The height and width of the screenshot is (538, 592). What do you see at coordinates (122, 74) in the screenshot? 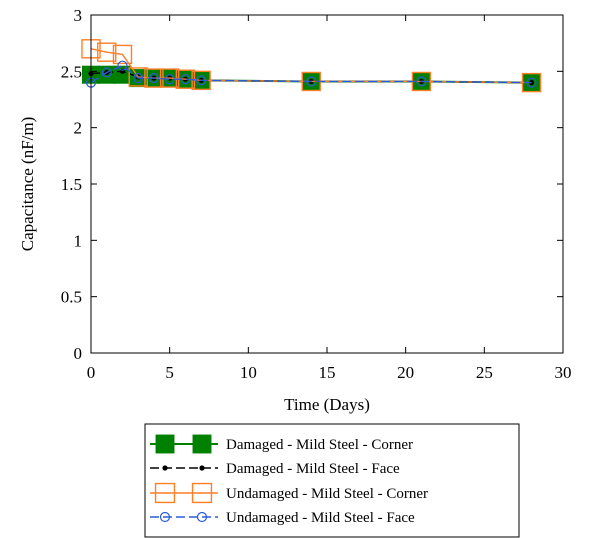
I see `series-1-point` at bounding box center [122, 74].